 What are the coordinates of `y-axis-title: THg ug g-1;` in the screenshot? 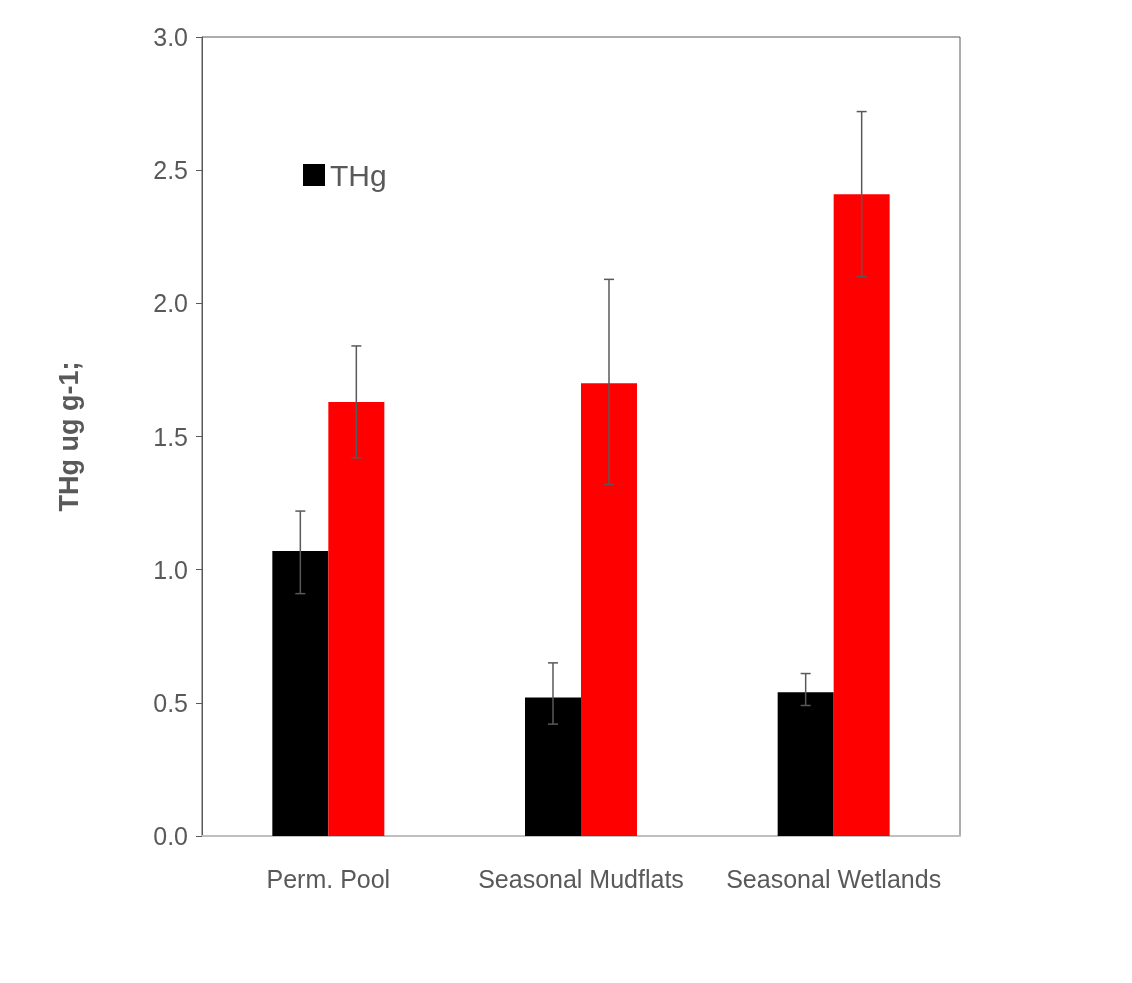 It's located at (68, 436).